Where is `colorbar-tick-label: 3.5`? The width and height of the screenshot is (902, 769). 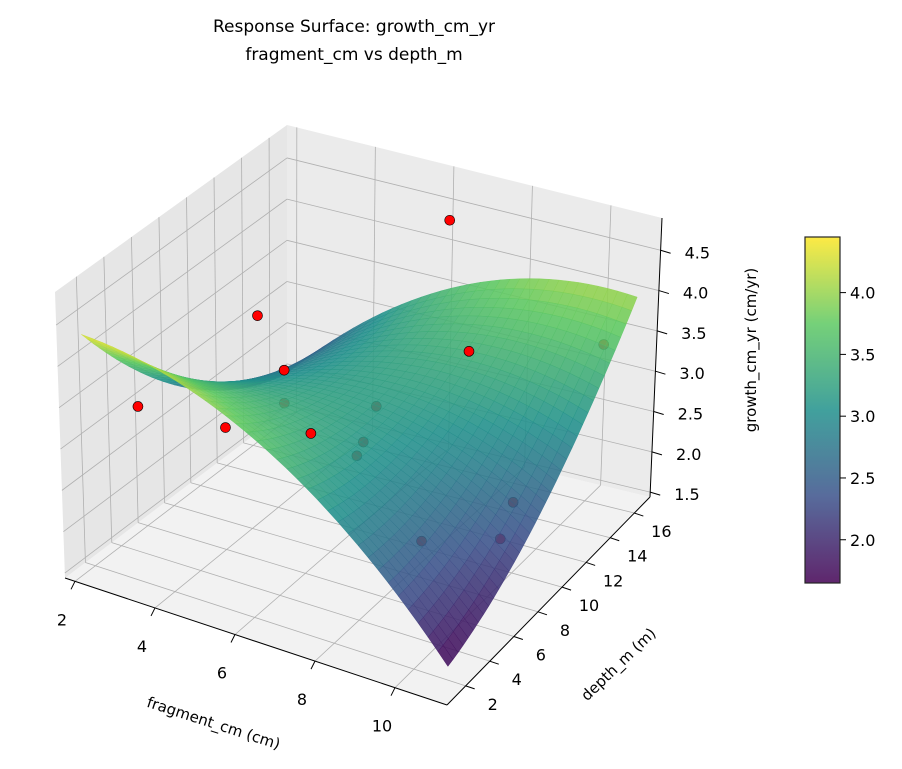 colorbar-tick-label: 3.5 is located at coordinates (862, 354).